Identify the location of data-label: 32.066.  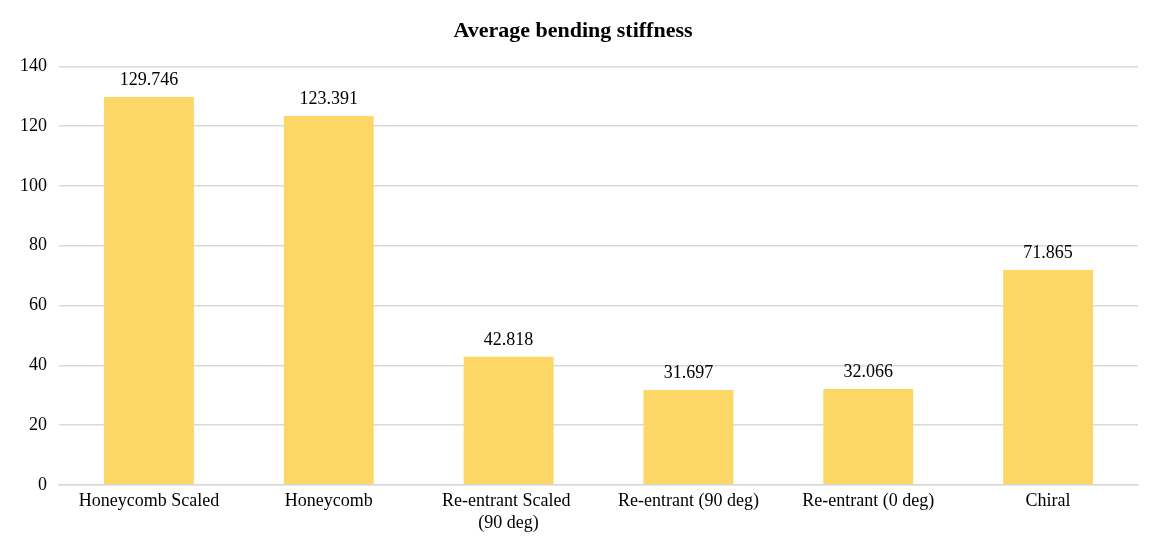
(868, 370).